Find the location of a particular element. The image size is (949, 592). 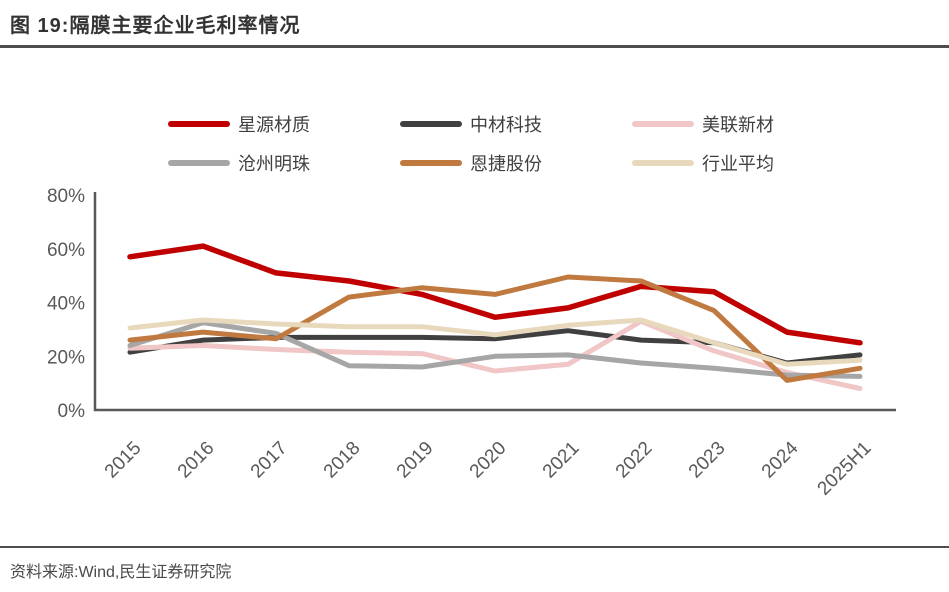

x-tick-label: 2020 is located at coordinates (488, 460).